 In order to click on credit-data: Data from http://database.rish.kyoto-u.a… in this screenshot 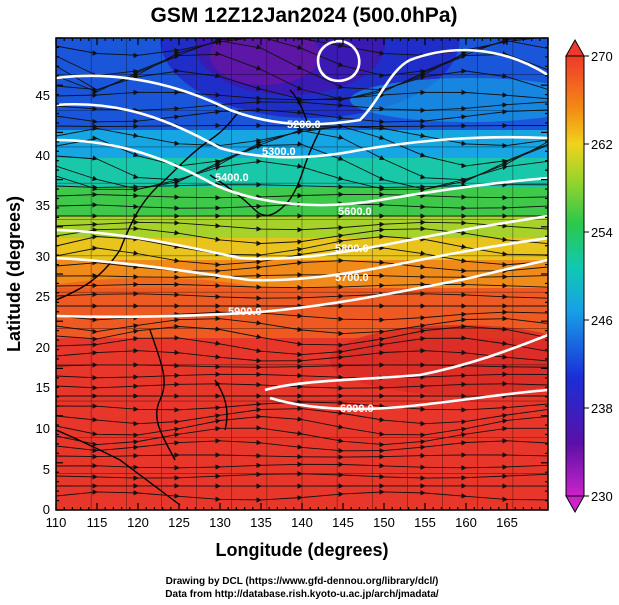, I will do `click(302, 594)`.